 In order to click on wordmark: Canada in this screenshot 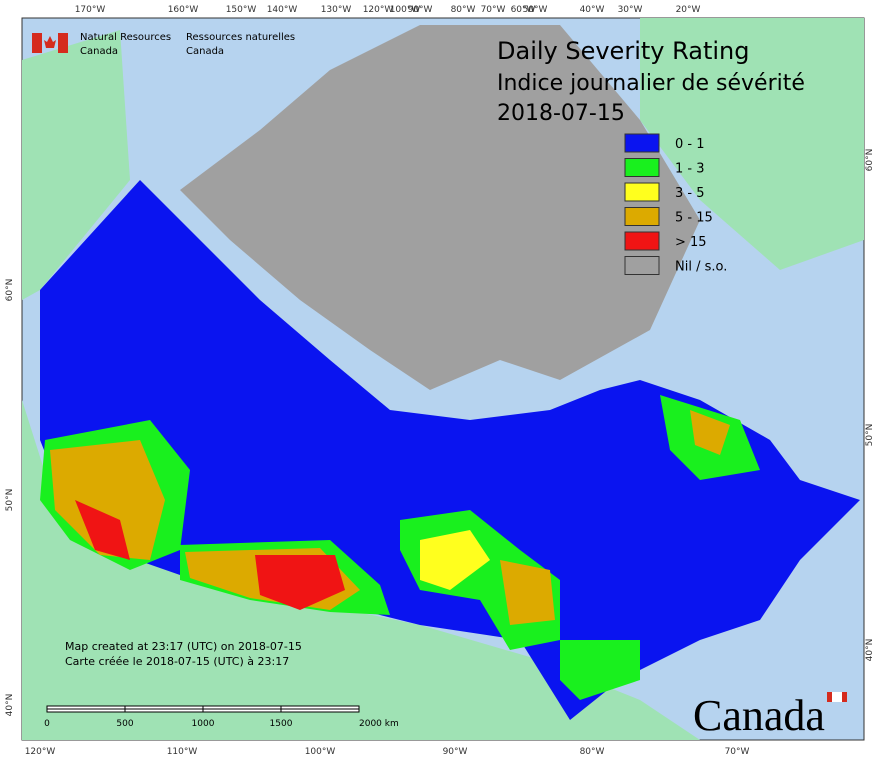, I will do `click(759, 715)`.